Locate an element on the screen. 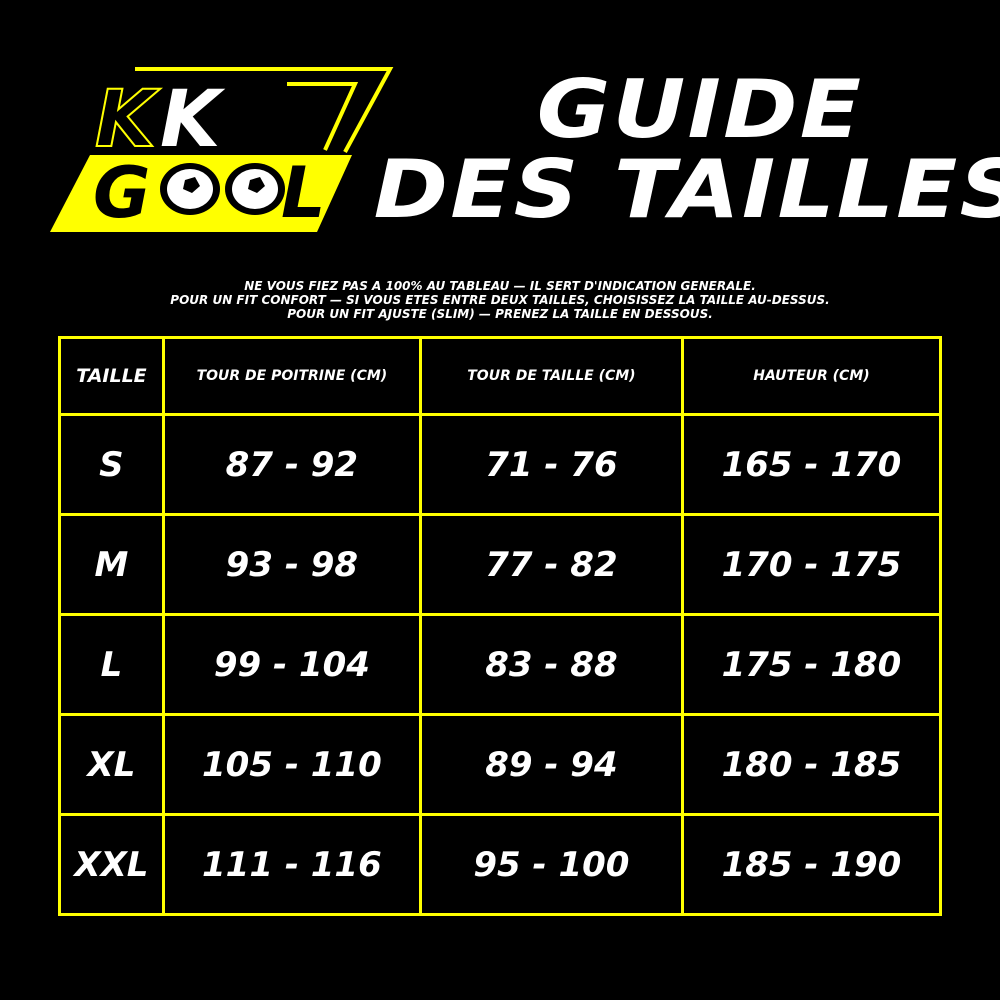 This screenshot has width=1000, height=1000. measurement-cell: 185 - 190 is located at coordinates (811, 864).